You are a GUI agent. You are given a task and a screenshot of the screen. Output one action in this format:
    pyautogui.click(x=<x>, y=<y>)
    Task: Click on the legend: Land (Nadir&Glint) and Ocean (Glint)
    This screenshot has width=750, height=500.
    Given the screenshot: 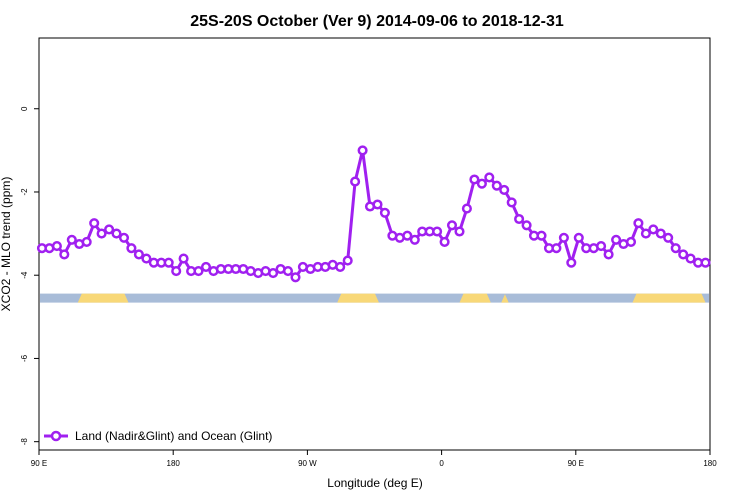 What is the action you would take?
    pyautogui.click(x=158, y=436)
    